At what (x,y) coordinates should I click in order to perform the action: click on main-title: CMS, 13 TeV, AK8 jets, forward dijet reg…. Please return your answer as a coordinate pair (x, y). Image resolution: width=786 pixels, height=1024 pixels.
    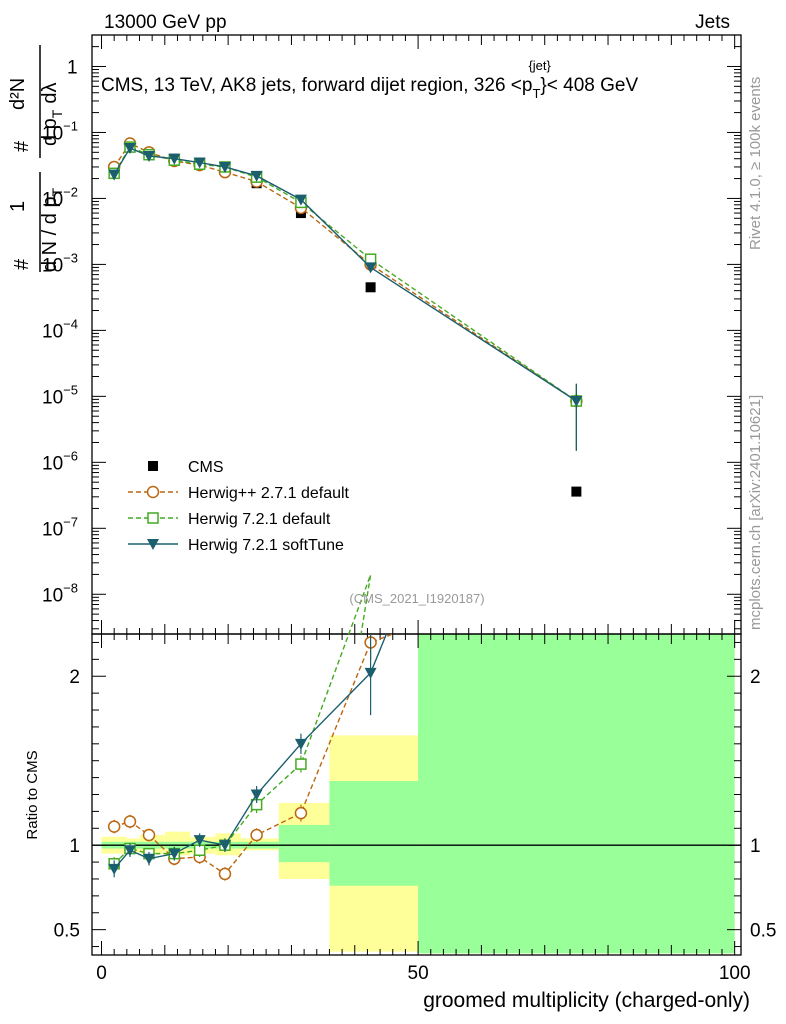
    Looking at the image, I should click on (369, 79).